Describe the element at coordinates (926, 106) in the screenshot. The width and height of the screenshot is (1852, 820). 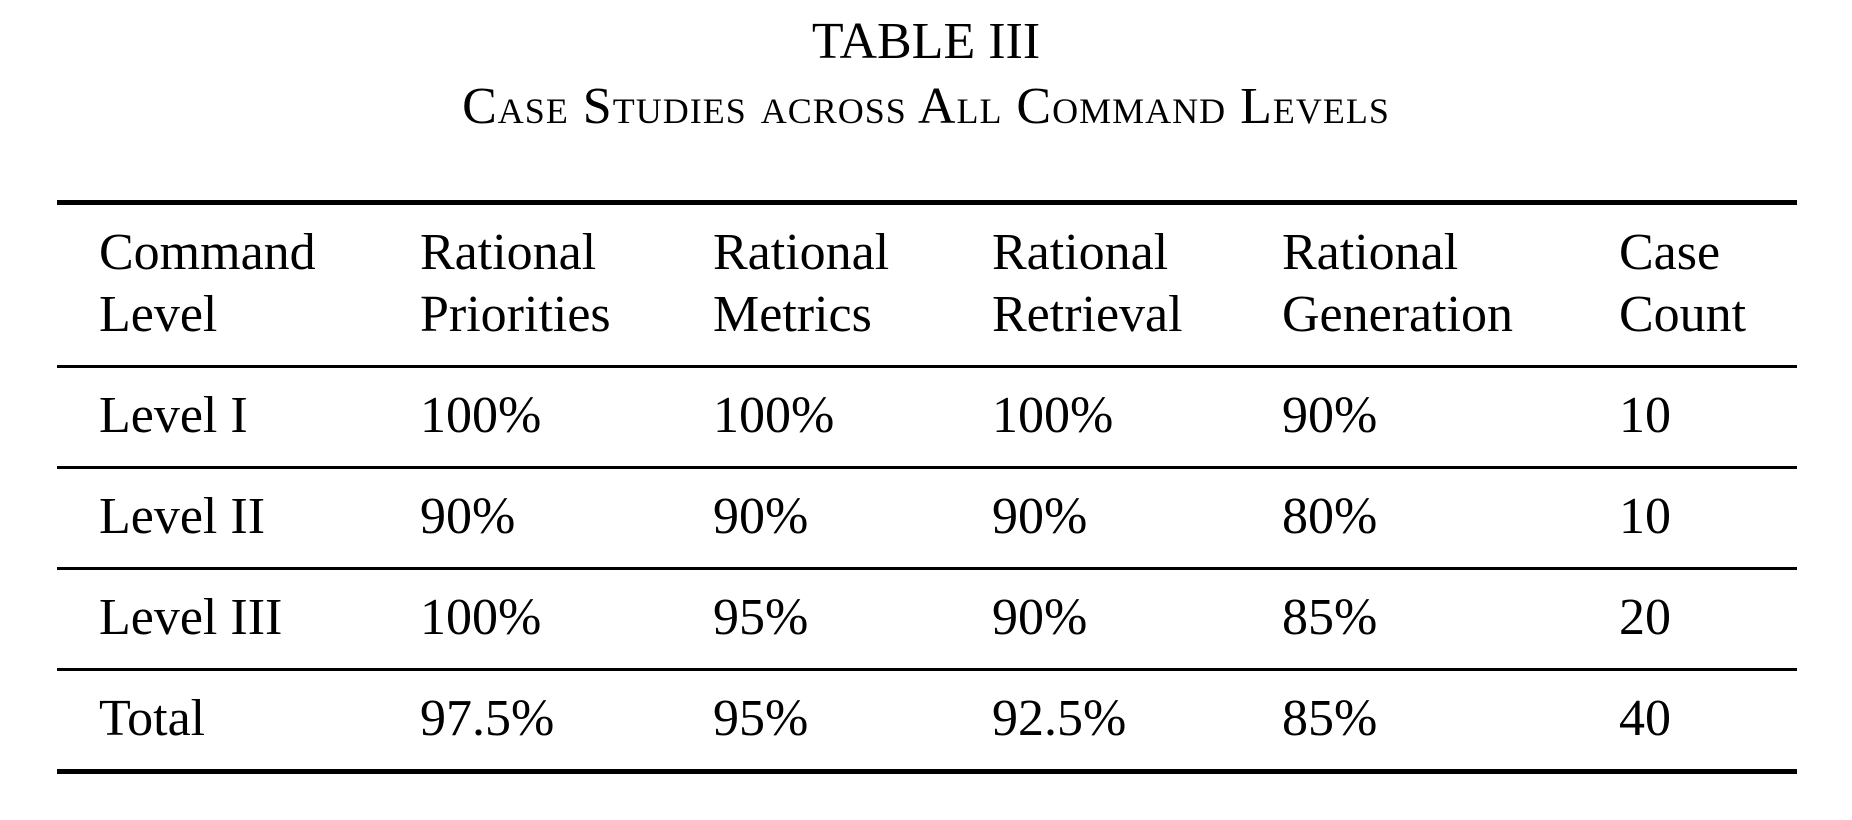
I see `table-title: Case Studies across All Command Levels` at that location.